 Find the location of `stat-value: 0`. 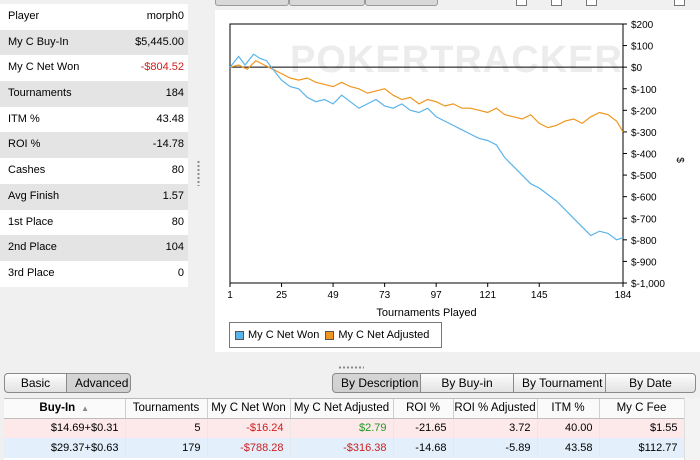

stat-value: 0 is located at coordinates (180, 272).